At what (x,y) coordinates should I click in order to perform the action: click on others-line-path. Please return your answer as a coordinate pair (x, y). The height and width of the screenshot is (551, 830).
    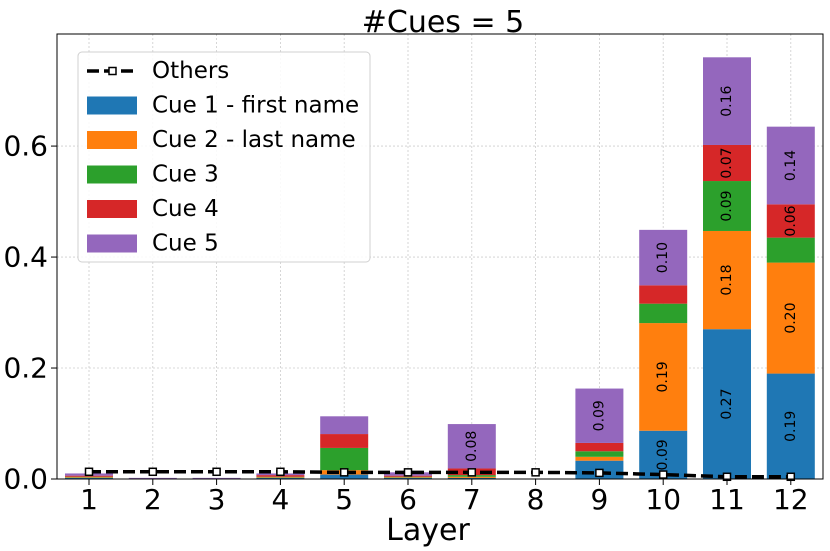
    Looking at the image, I should click on (440, 474).